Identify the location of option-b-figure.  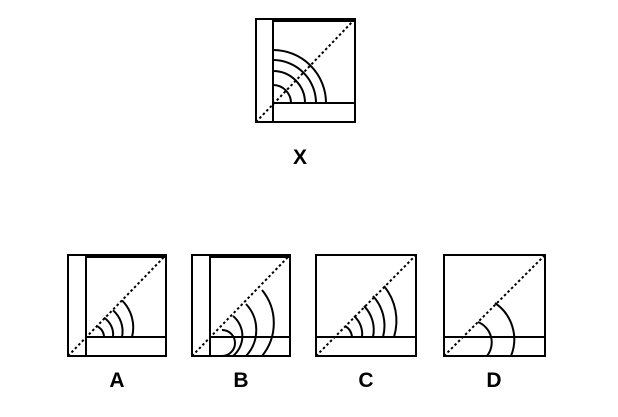
(241, 305).